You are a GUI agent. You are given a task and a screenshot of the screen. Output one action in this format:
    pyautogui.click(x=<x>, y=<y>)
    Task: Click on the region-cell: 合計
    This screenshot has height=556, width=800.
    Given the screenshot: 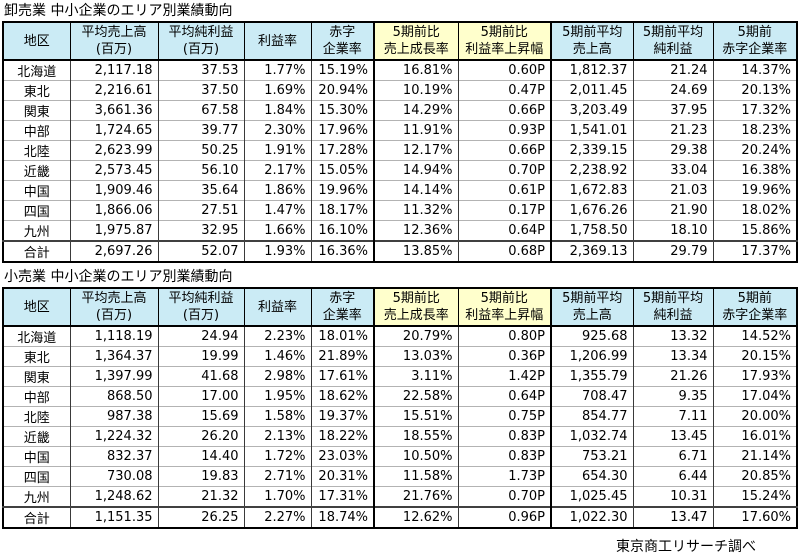 What is the action you would take?
    pyautogui.click(x=37, y=517)
    